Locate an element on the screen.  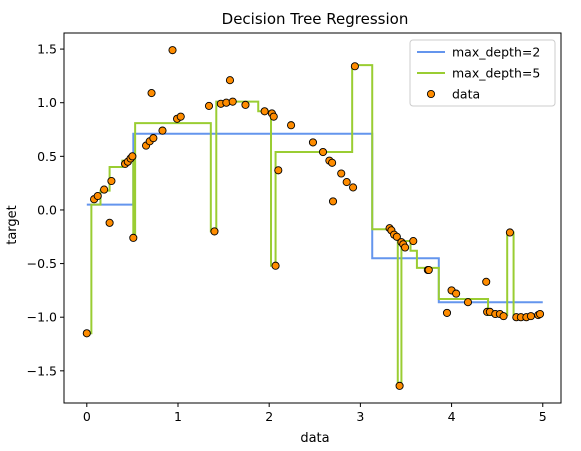
y-tick-label: −1.0 is located at coordinates (42, 317).